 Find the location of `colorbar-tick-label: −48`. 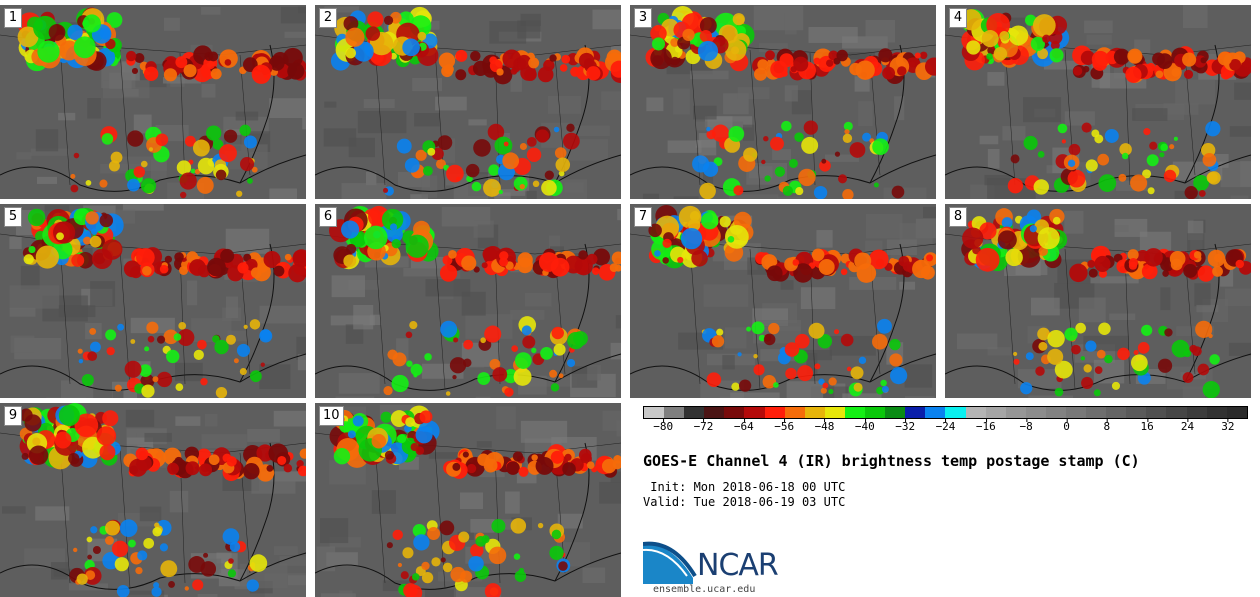

colorbar-tick-label: −48 is located at coordinates (824, 425).